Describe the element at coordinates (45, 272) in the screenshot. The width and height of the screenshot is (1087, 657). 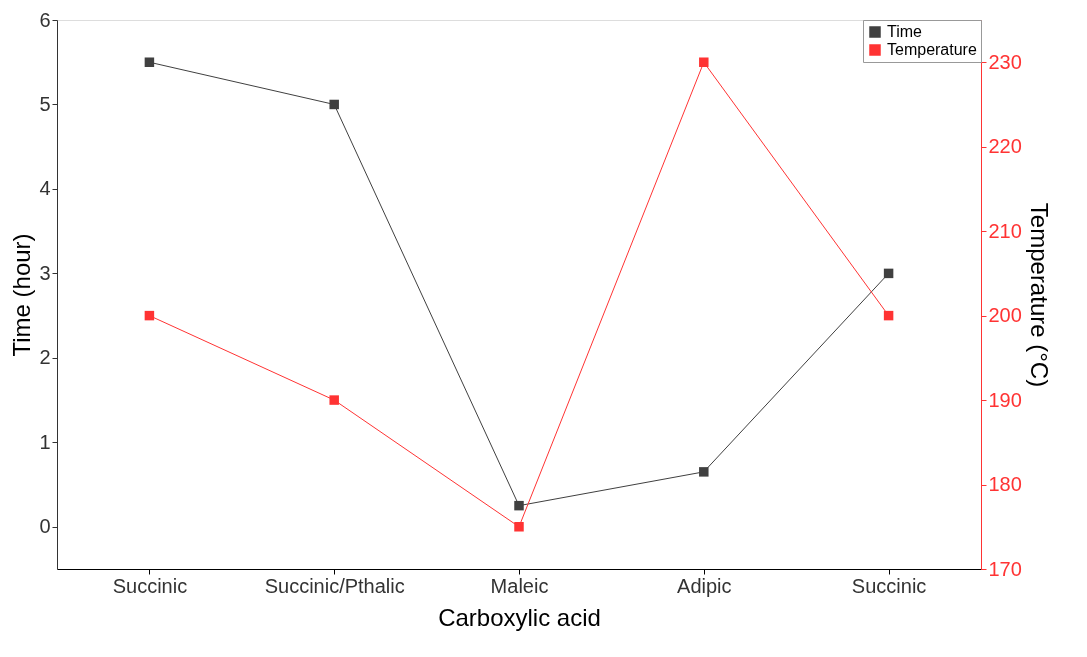
I see `y-tick-label: 3` at that location.